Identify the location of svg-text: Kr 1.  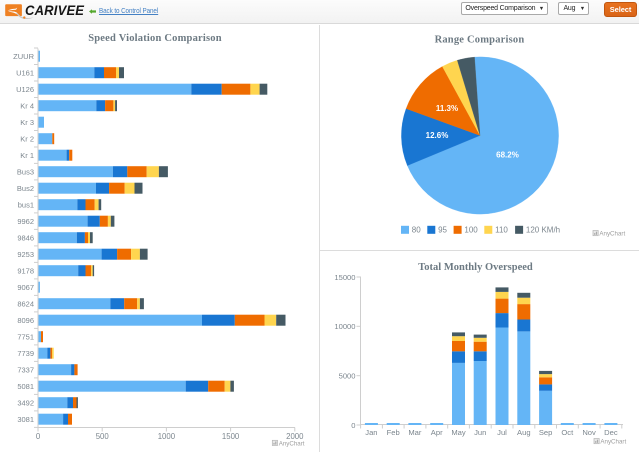
(27, 155).